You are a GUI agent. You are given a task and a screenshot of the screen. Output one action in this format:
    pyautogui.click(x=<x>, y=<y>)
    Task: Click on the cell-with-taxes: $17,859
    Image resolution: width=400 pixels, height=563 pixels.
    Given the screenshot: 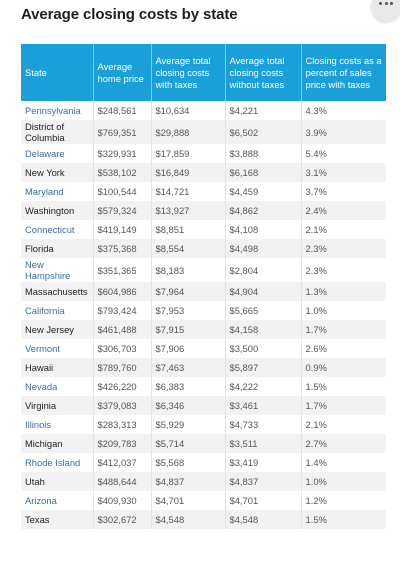 What is the action you would take?
    pyautogui.click(x=188, y=153)
    